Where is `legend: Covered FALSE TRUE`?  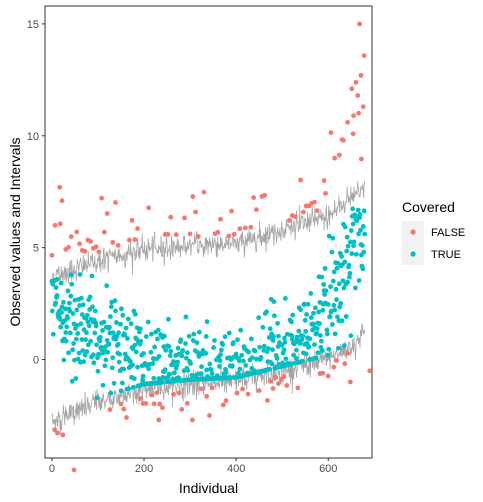
legend: Covered FALSE TRUE is located at coordinates (433, 232).